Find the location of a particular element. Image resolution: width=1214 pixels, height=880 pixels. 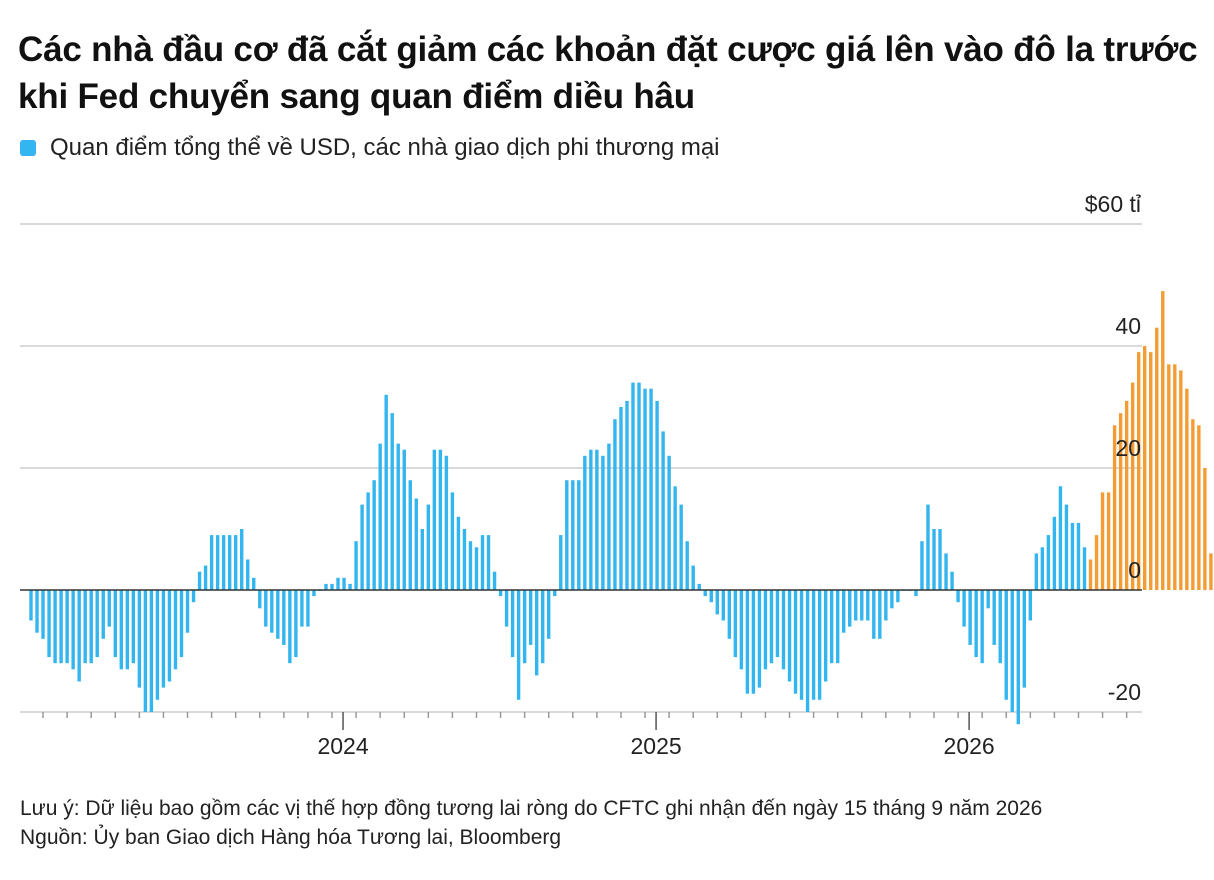

y-tick-label: -20 is located at coordinates (1124, 692).